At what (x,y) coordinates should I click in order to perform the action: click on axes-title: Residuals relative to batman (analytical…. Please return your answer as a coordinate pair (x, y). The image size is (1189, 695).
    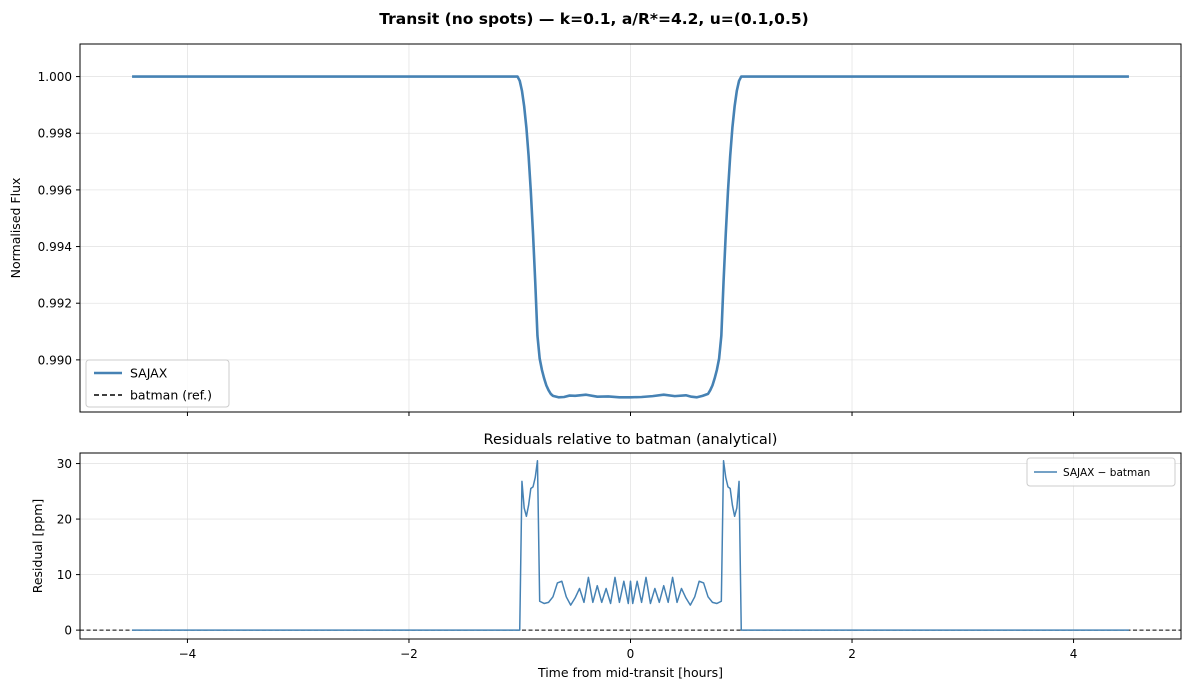
    Looking at the image, I should click on (631, 440).